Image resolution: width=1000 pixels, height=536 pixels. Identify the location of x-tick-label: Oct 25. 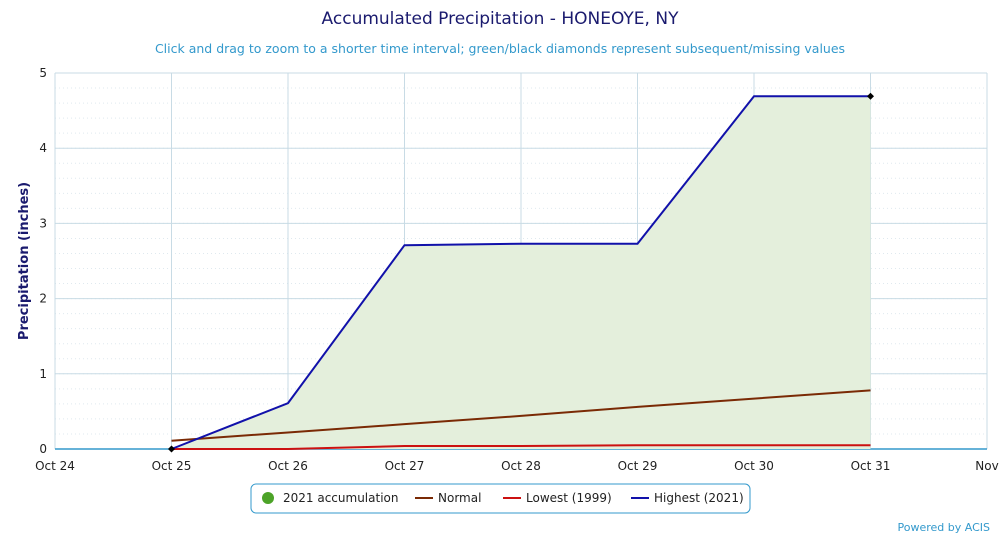
(172, 466).